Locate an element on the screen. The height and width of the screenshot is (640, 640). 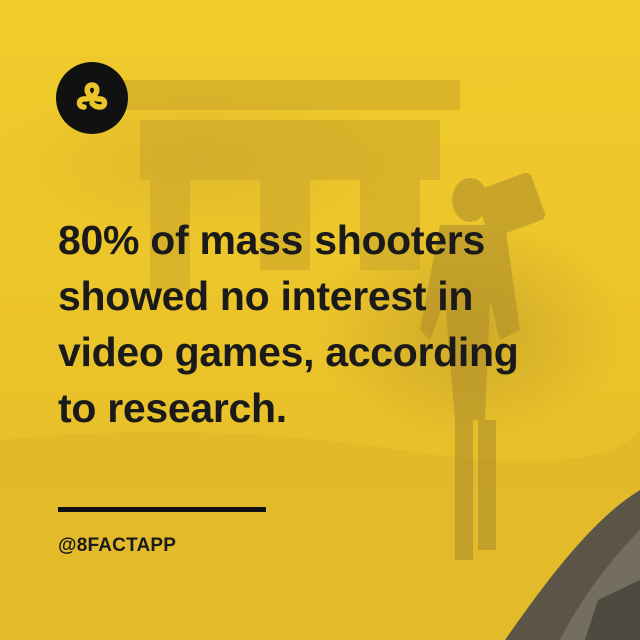
app-logo is located at coordinates (92, 98).